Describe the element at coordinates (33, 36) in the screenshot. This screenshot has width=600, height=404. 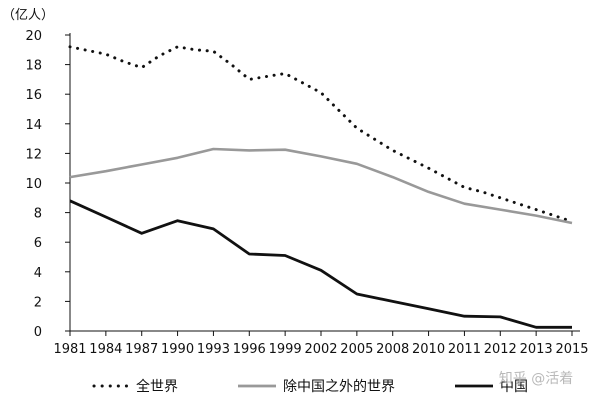
I see `y-tick-label: 20` at that location.